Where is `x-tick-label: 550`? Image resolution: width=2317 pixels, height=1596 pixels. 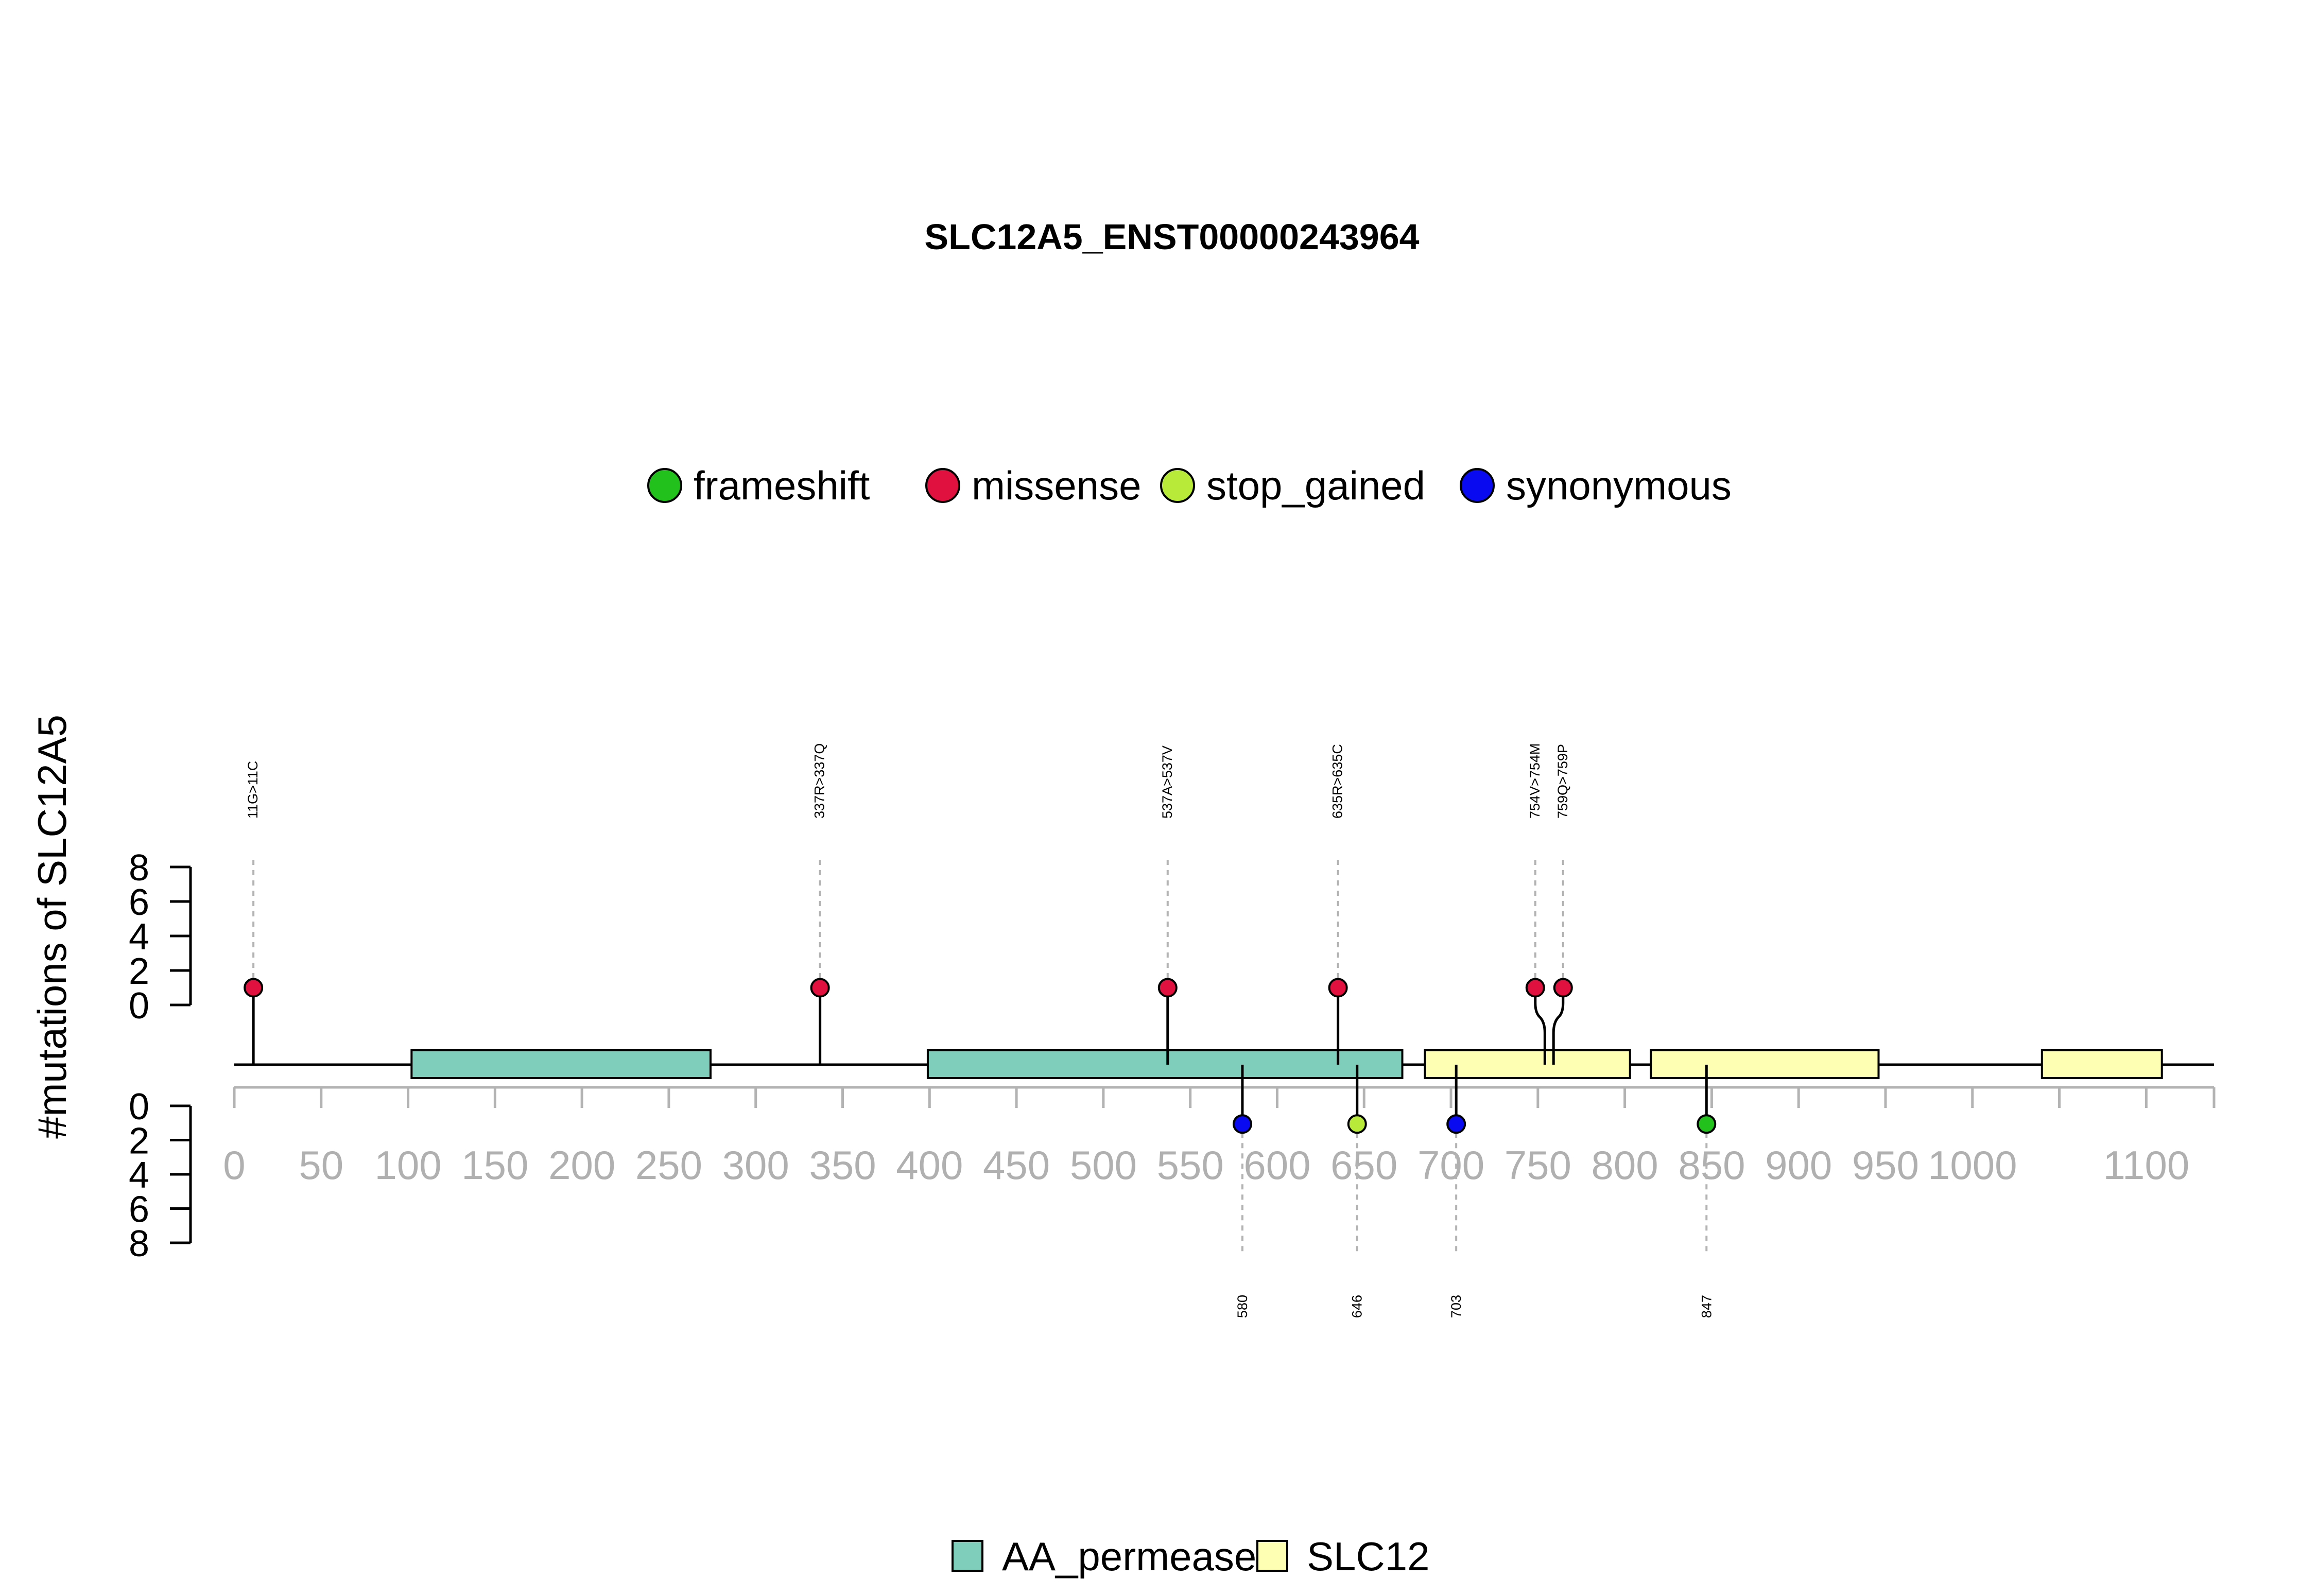 x-tick-label: 550 is located at coordinates (1190, 1165).